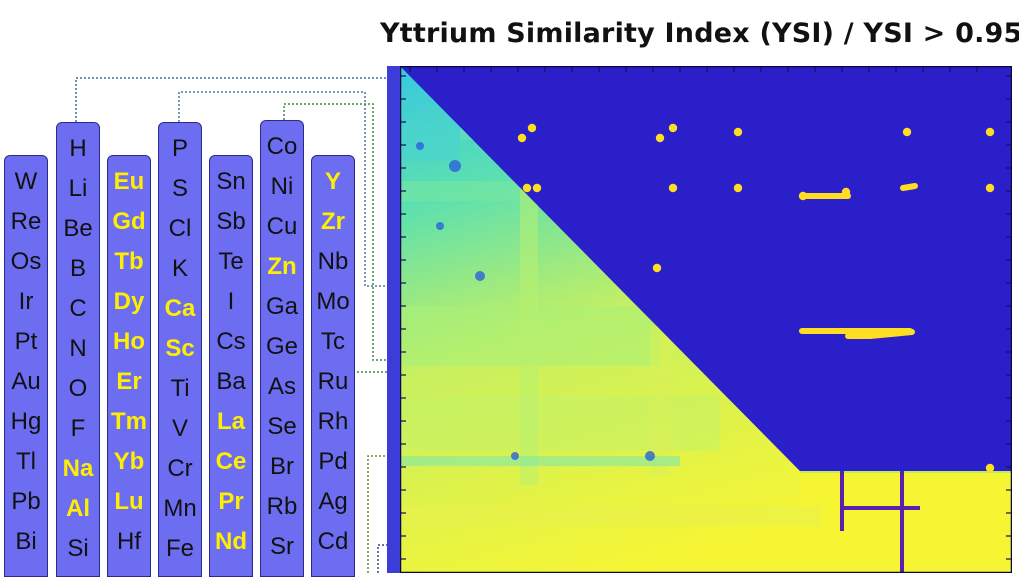 The image size is (1019, 577). I want to click on element-br: Br, so click(282, 466).